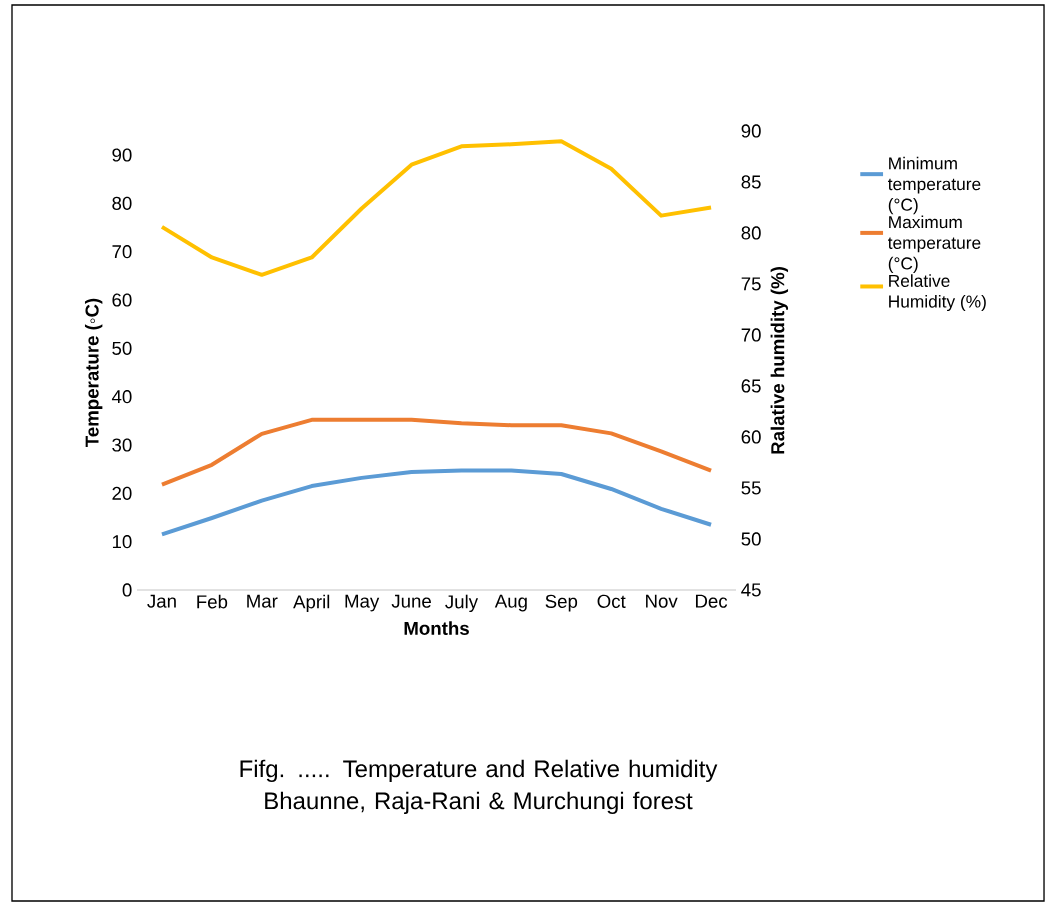 Image resolution: width=1048 pixels, height=909 pixels. Describe the element at coordinates (751, 233) in the screenshot. I see `y2-tick-label: 80` at that location.